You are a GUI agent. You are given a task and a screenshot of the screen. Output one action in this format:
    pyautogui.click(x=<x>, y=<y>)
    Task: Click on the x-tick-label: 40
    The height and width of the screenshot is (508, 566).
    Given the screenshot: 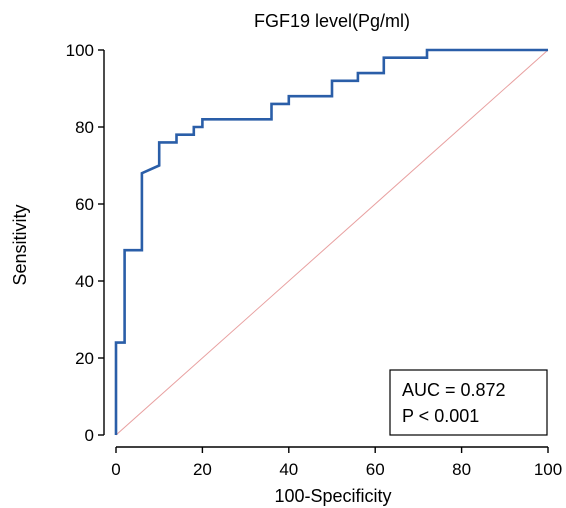 What is the action you would take?
    pyautogui.click(x=288, y=469)
    